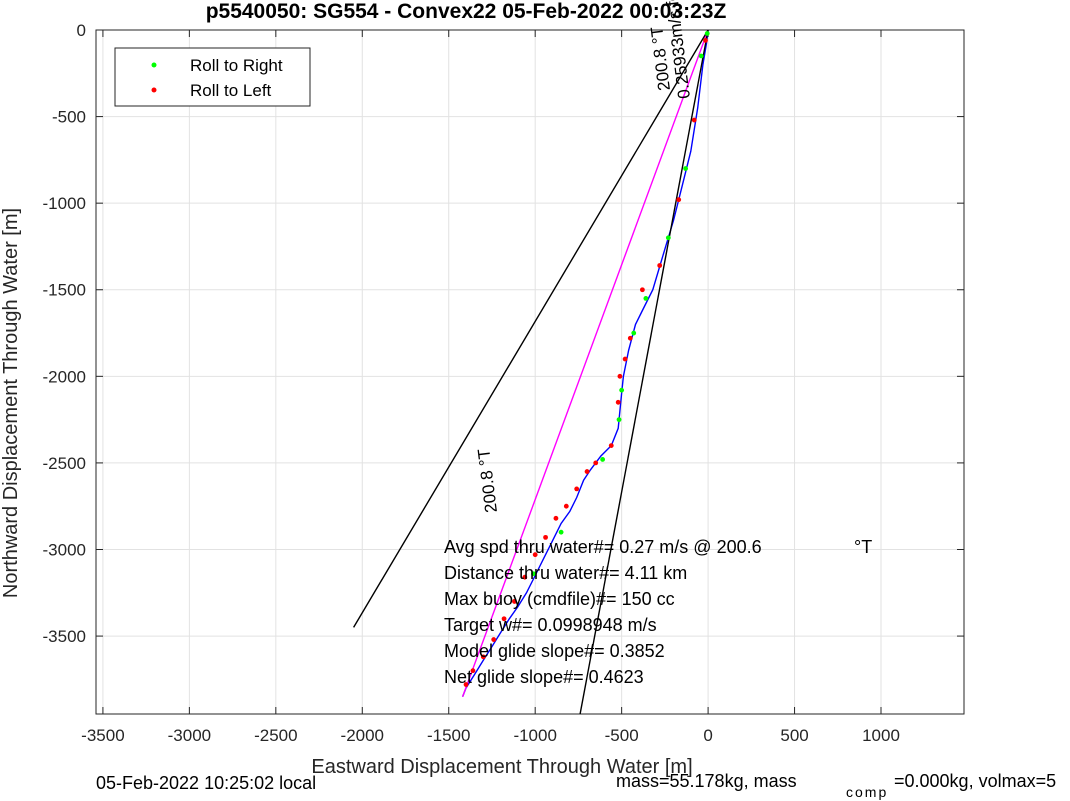 Image resolution: width=1070 pixels, height=801 pixels. I want to click on heading-bound-line-right, so click(644, 372).